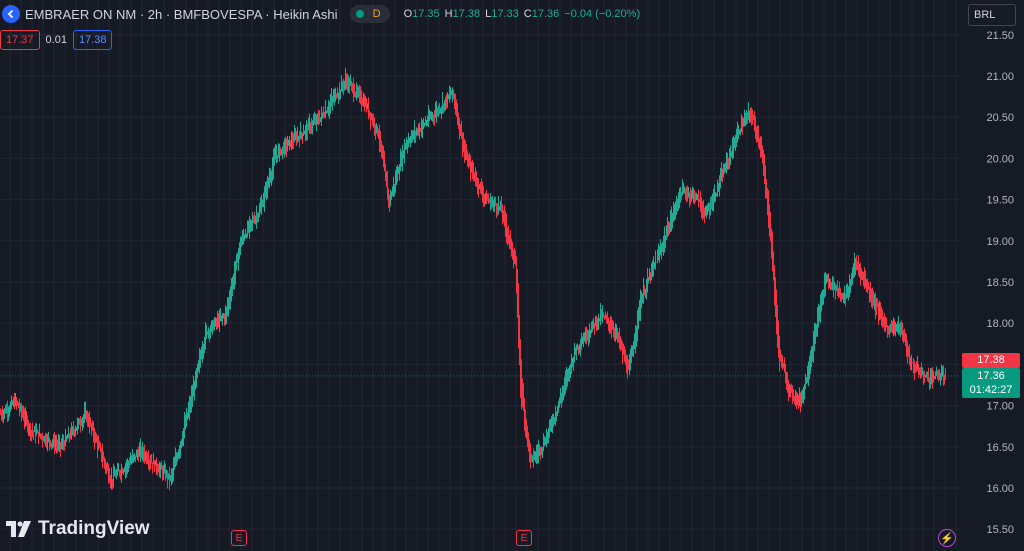 The image size is (1024, 551). Describe the element at coordinates (1000, 159) in the screenshot. I see `price-axis-tick-label: 20.00` at that location.